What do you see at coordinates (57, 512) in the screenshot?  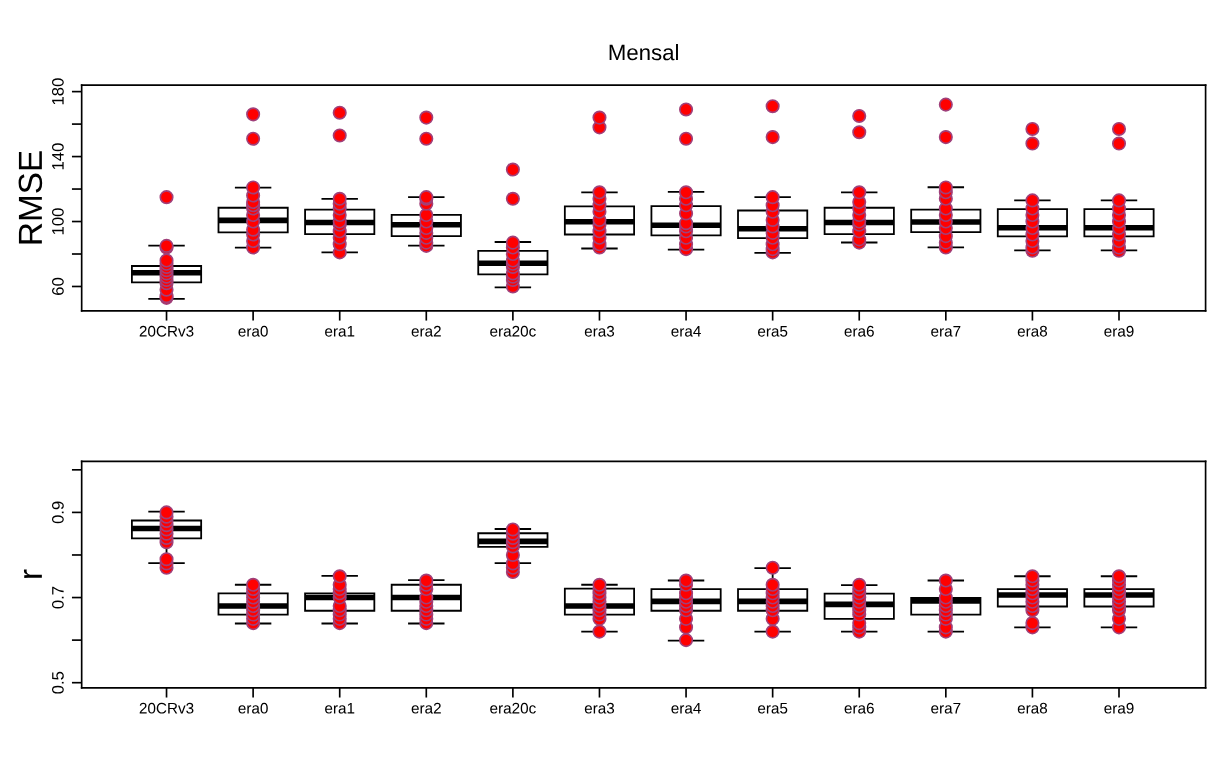 I see `y-tick-label: 0.9` at bounding box center [57, 512].